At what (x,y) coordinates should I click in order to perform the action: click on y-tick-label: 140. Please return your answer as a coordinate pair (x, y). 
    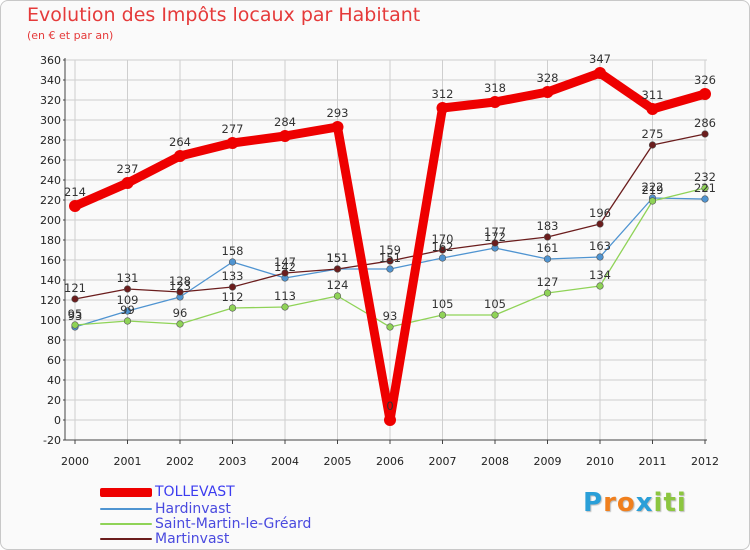
    Looking at the image, I should click on (50, 280).